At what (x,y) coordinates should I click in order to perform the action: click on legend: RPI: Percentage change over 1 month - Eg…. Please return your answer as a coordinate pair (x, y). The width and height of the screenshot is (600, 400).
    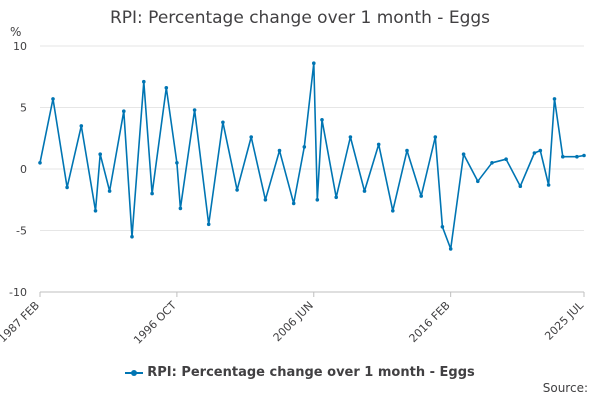
    Looking at the image, I should click on (300, 372).